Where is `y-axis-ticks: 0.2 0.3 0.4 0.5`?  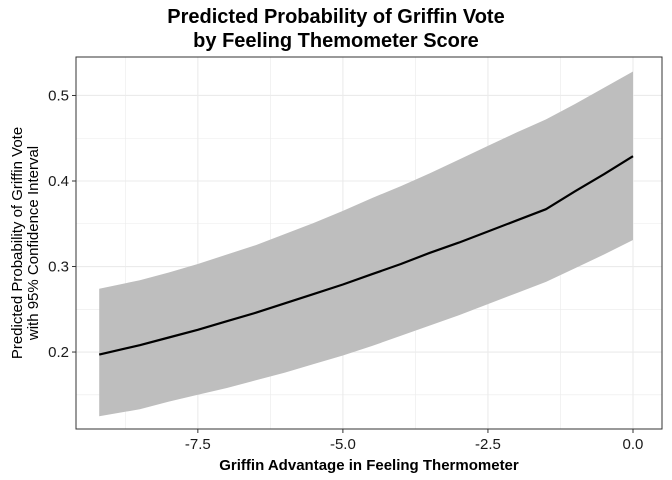 y-axis-ticks: 0.2 0.3 0.4 0.5 is located at coordinates (62, 224).